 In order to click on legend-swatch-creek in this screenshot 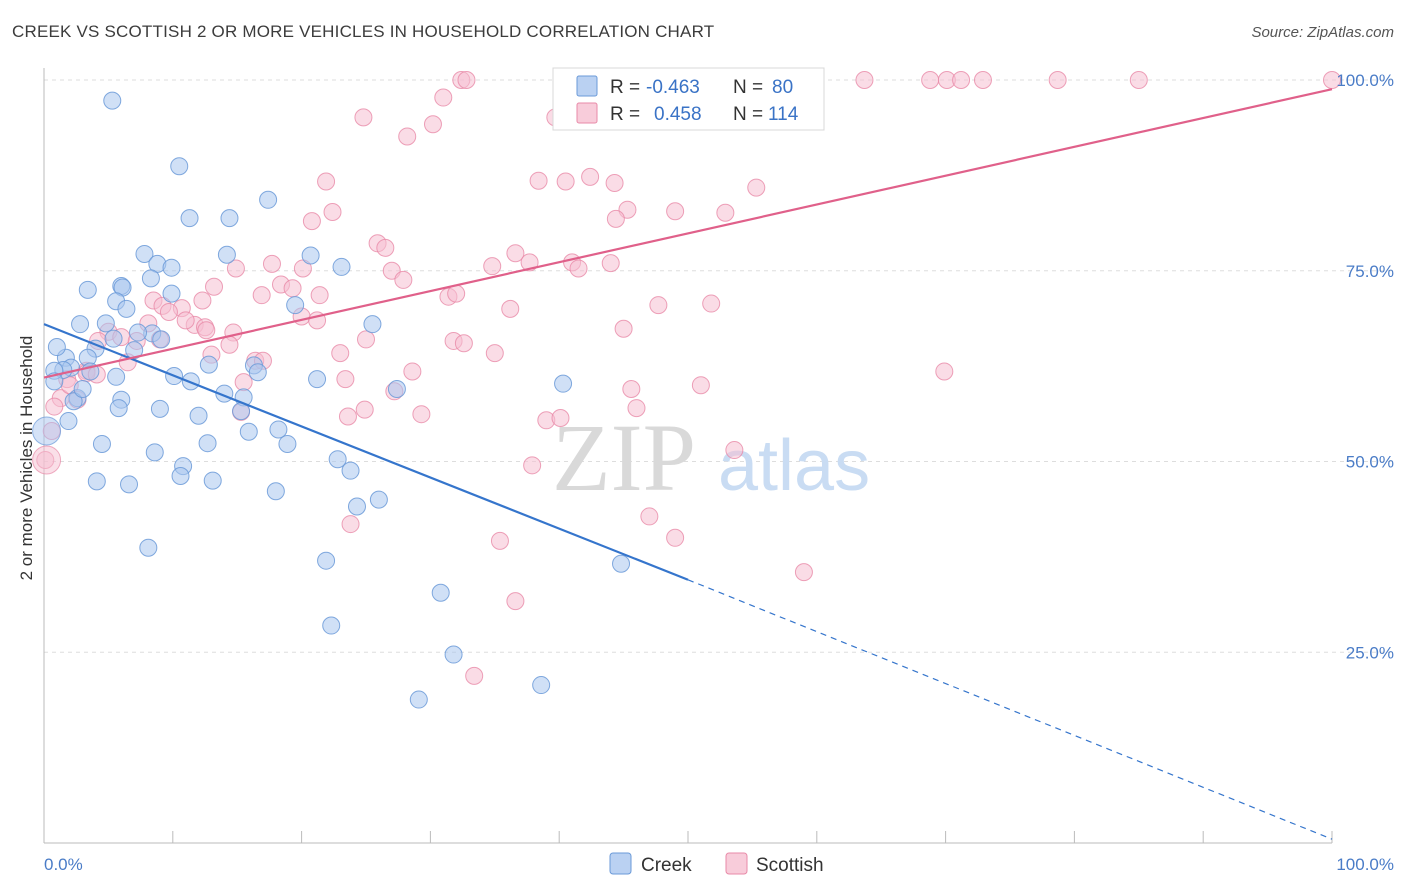, I will do `click(587, 86)`.